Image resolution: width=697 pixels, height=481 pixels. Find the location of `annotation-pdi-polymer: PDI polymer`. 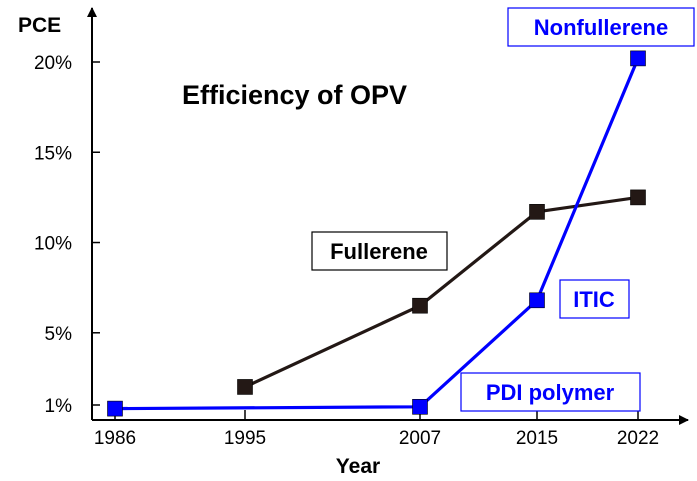

annotation-pdi-polymer: PDI polymer is located at coordinates (550, 392).